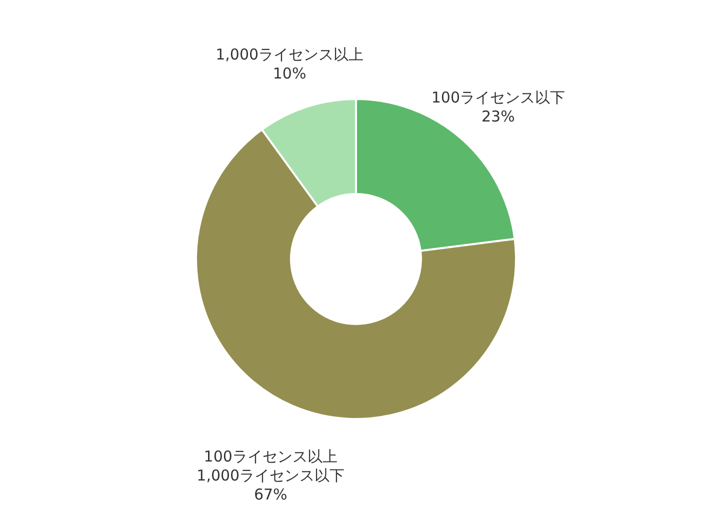 This screenshot has height=518, width=712. I want to click on slice-label: 100ライセンス以下, so click(498, 97).